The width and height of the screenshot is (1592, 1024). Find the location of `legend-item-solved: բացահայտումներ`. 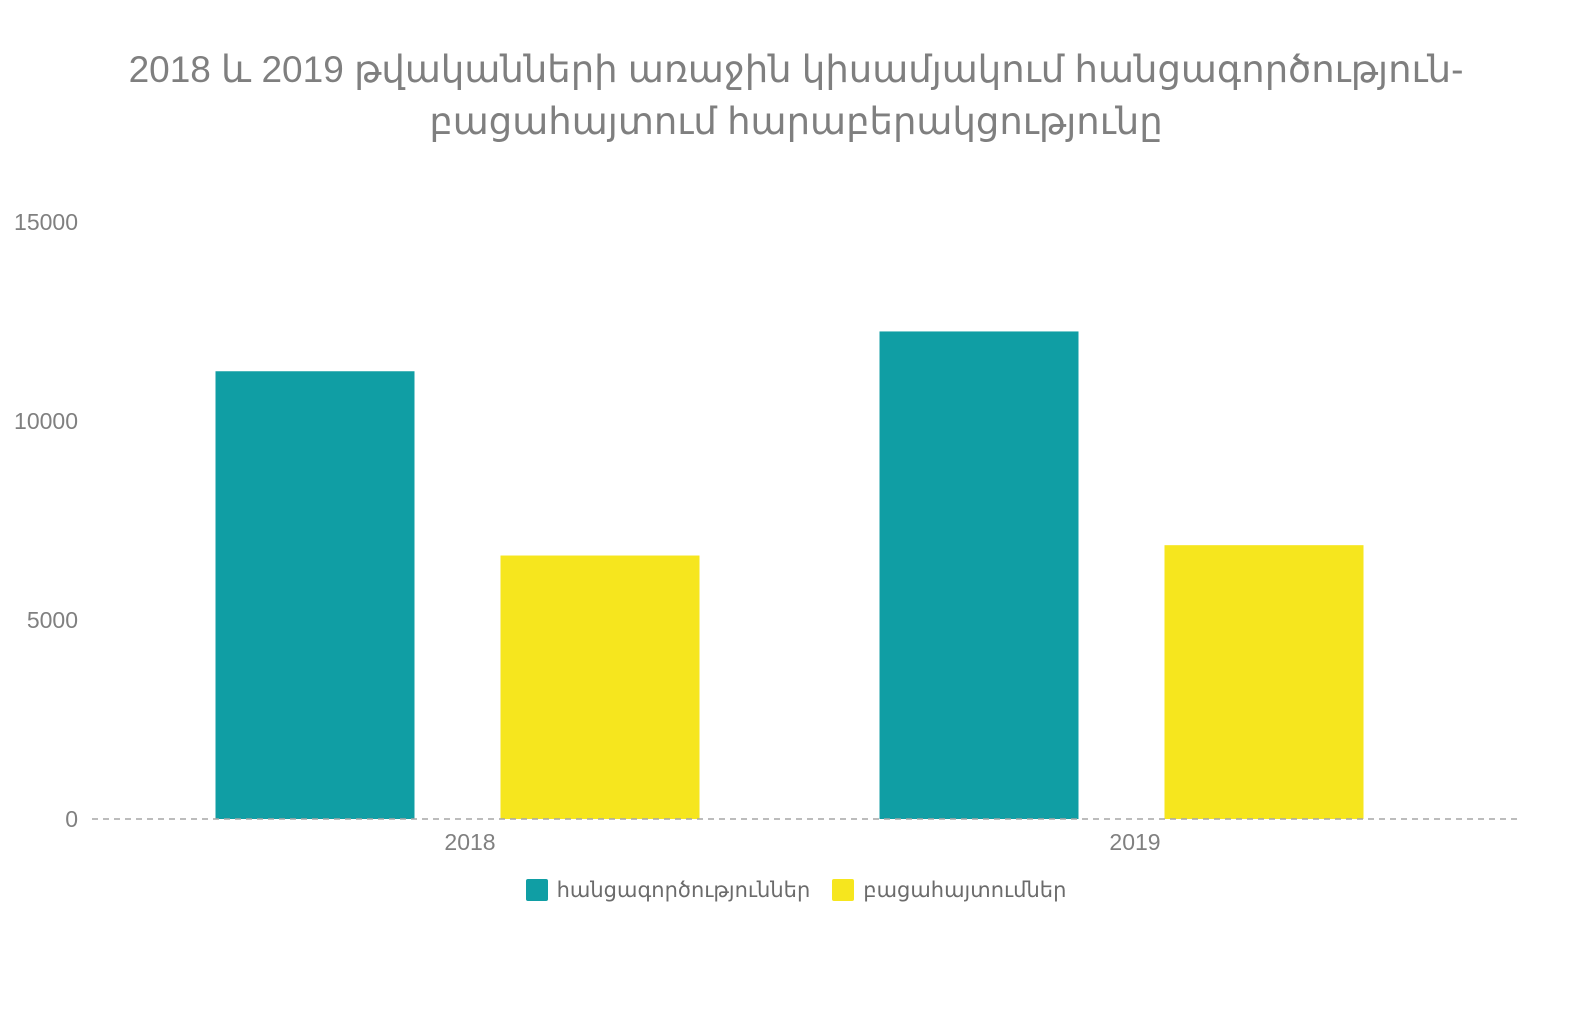

legend-item-solved: բացահայտումներ is located at coordinates (949, 890).